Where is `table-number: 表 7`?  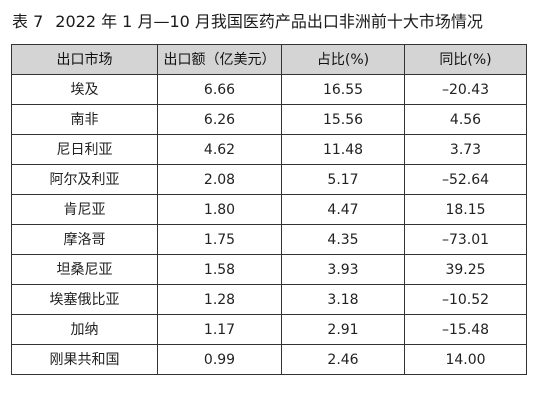 table-number: 表 7 is located at coordinates (28, 21).